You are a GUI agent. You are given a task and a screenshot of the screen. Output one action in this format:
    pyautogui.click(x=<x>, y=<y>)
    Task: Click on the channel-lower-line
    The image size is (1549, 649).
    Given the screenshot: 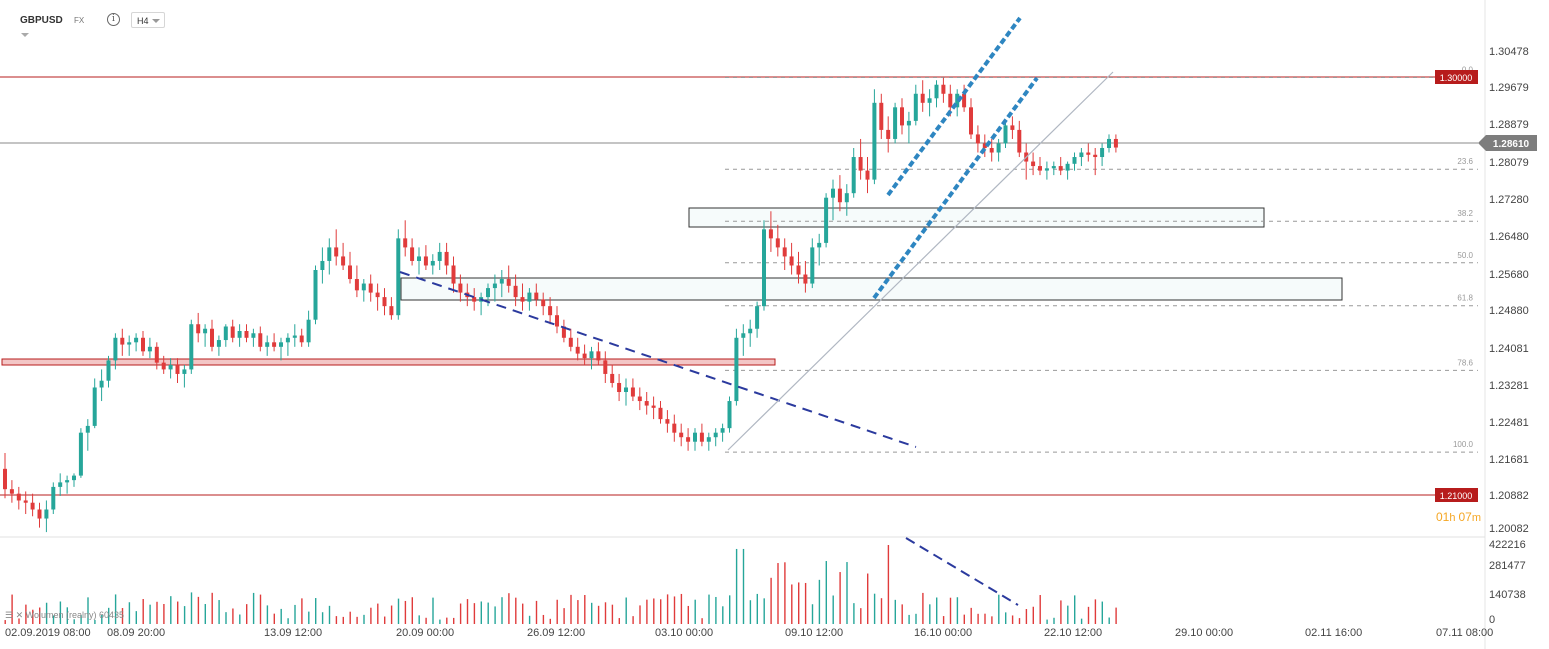 What is the action you would take?
    pyautogui.click(x=955, y=188)
    